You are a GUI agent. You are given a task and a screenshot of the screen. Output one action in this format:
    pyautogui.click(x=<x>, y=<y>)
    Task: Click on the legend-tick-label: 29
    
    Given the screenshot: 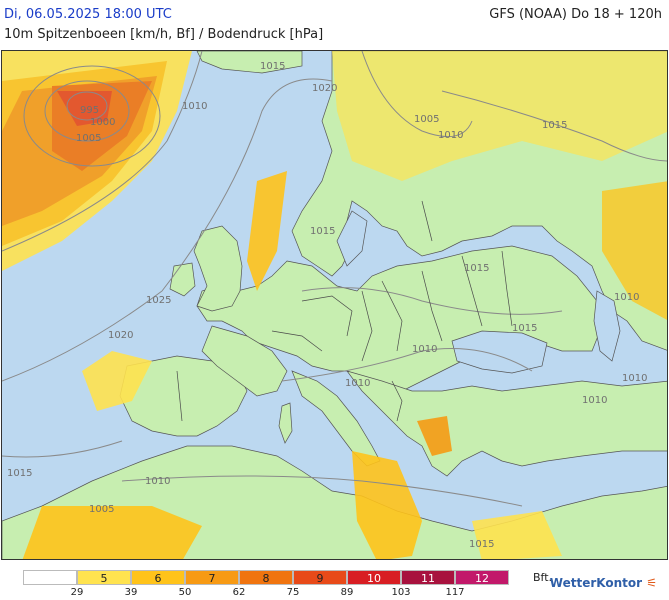 What is the action you would take?
    pyautogui.click(x=77, y=592)
    